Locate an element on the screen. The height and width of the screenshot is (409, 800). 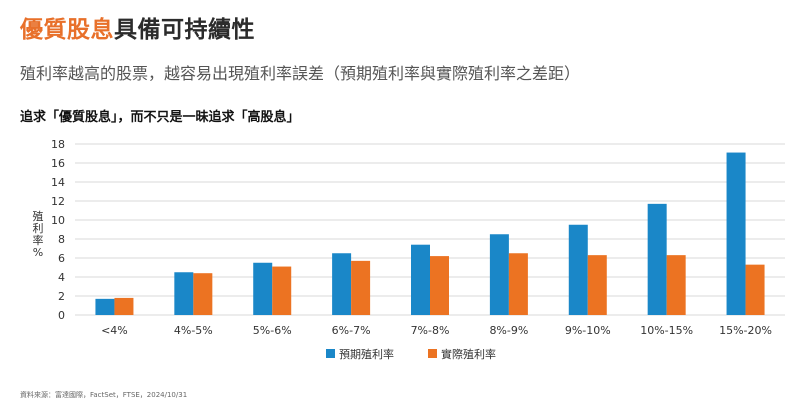
y-tick-label: 8 is located at coordinates (61, 239).